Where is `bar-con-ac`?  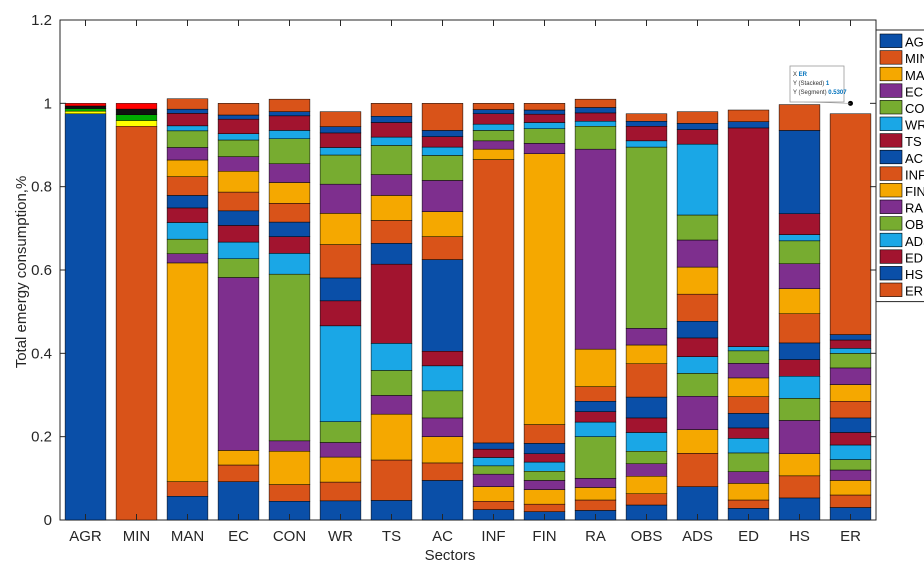 bar-con-ac is located at coordinates (289, 229).